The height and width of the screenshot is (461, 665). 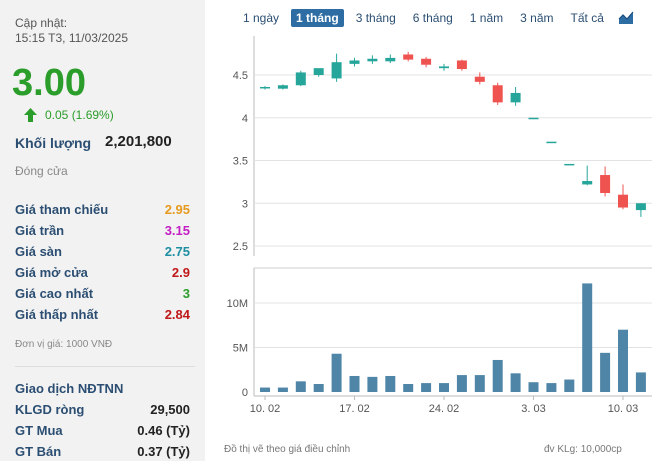 I want to click on foreign-value: 0.46 (Tỷ), so click(x=163, y=430).